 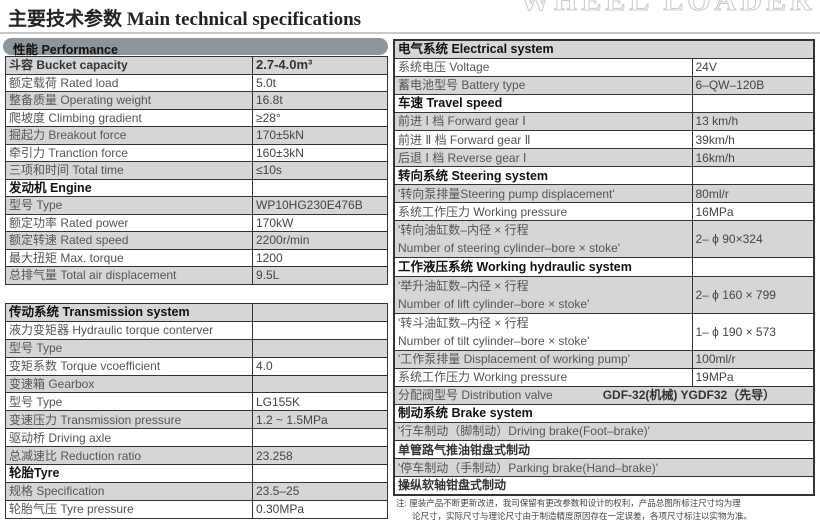 I want to click on label-text: 分配阀型号 Distribution valve, so click(x=475, y=395).